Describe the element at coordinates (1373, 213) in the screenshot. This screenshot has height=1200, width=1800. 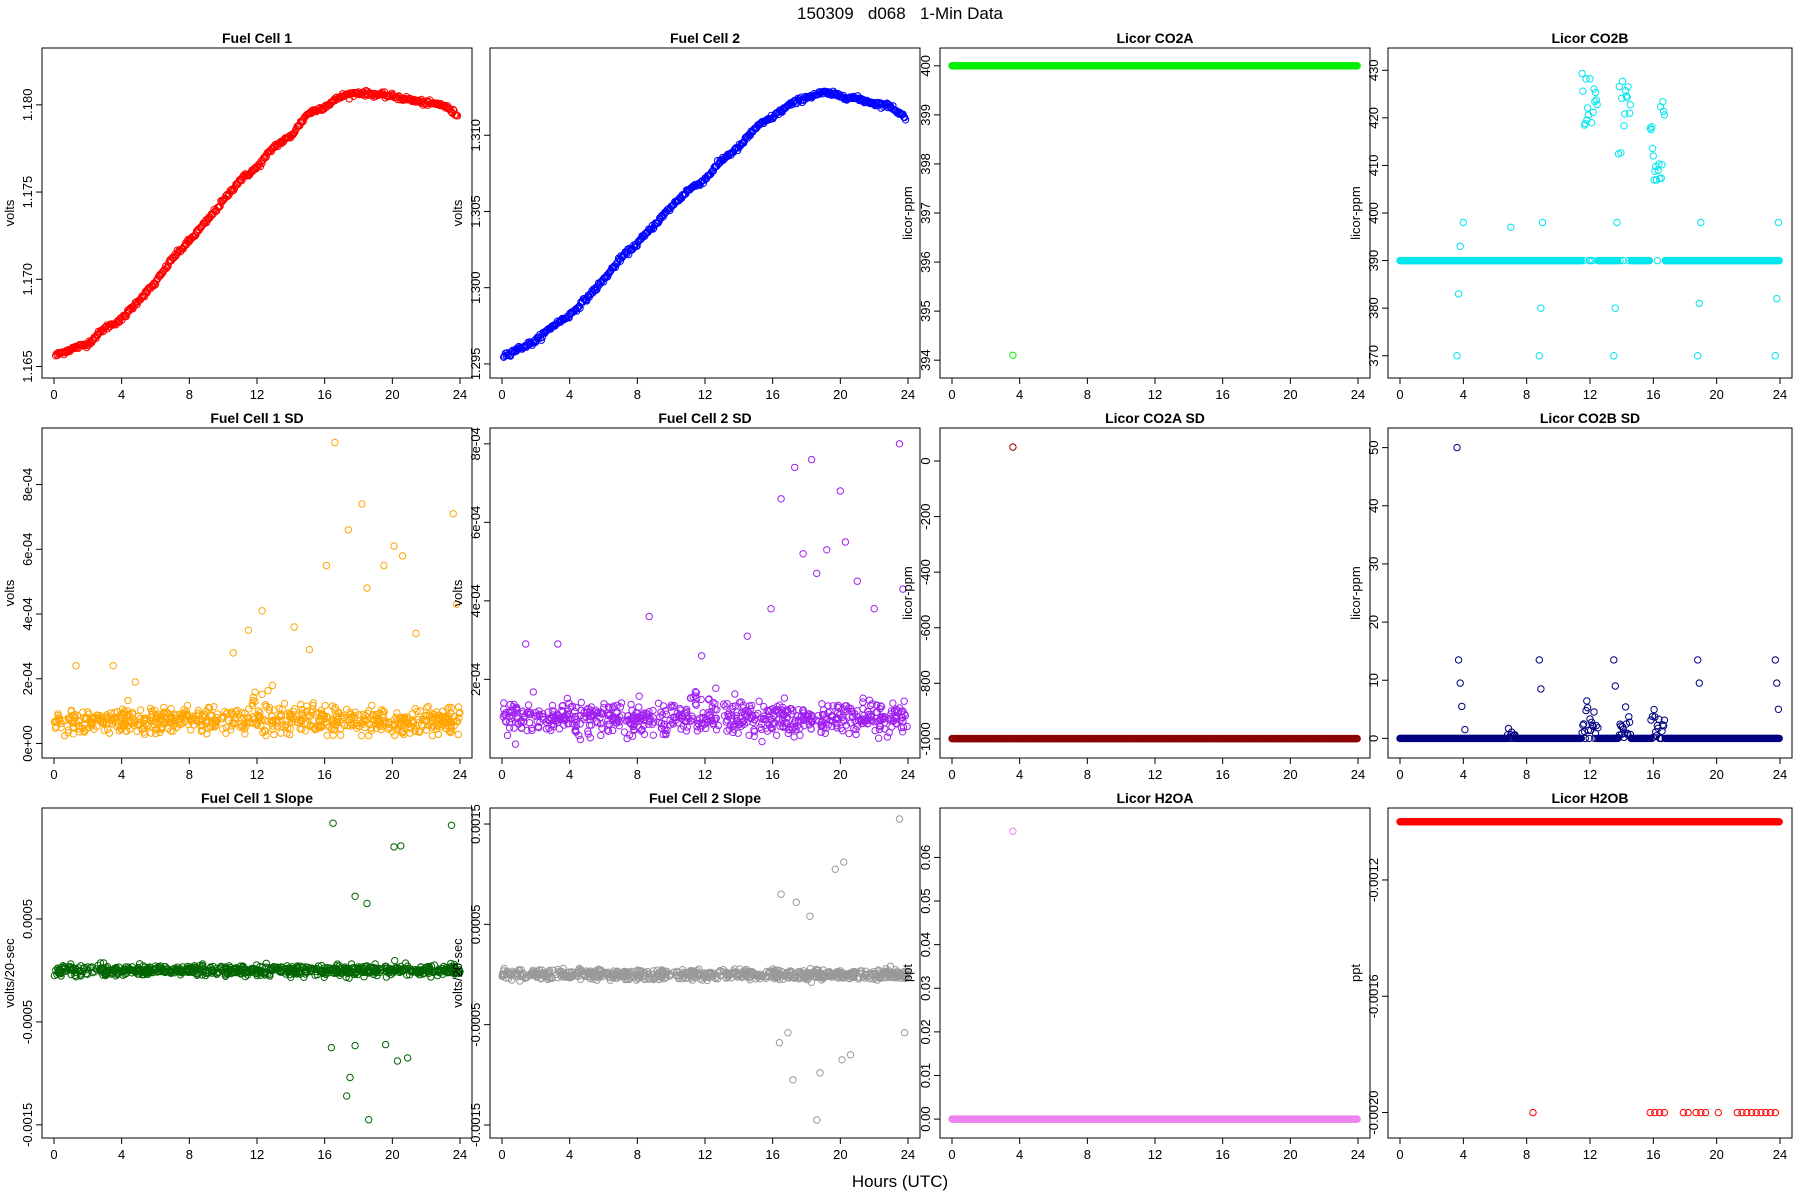
I see `co2b-ytick-label: 400` at that location.